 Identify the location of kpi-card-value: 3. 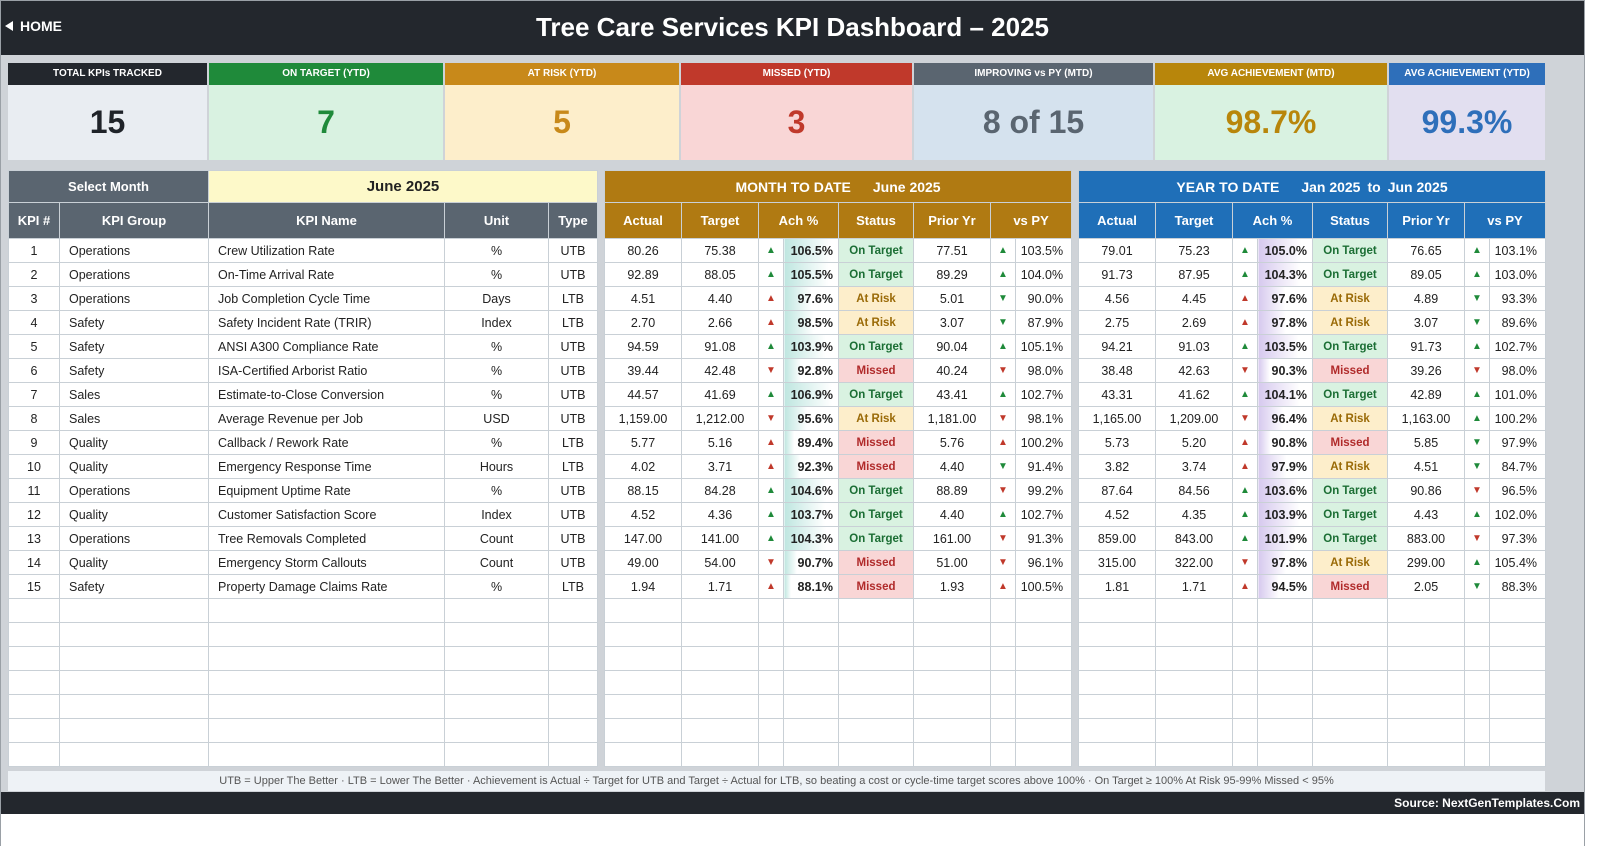
(796, 122).